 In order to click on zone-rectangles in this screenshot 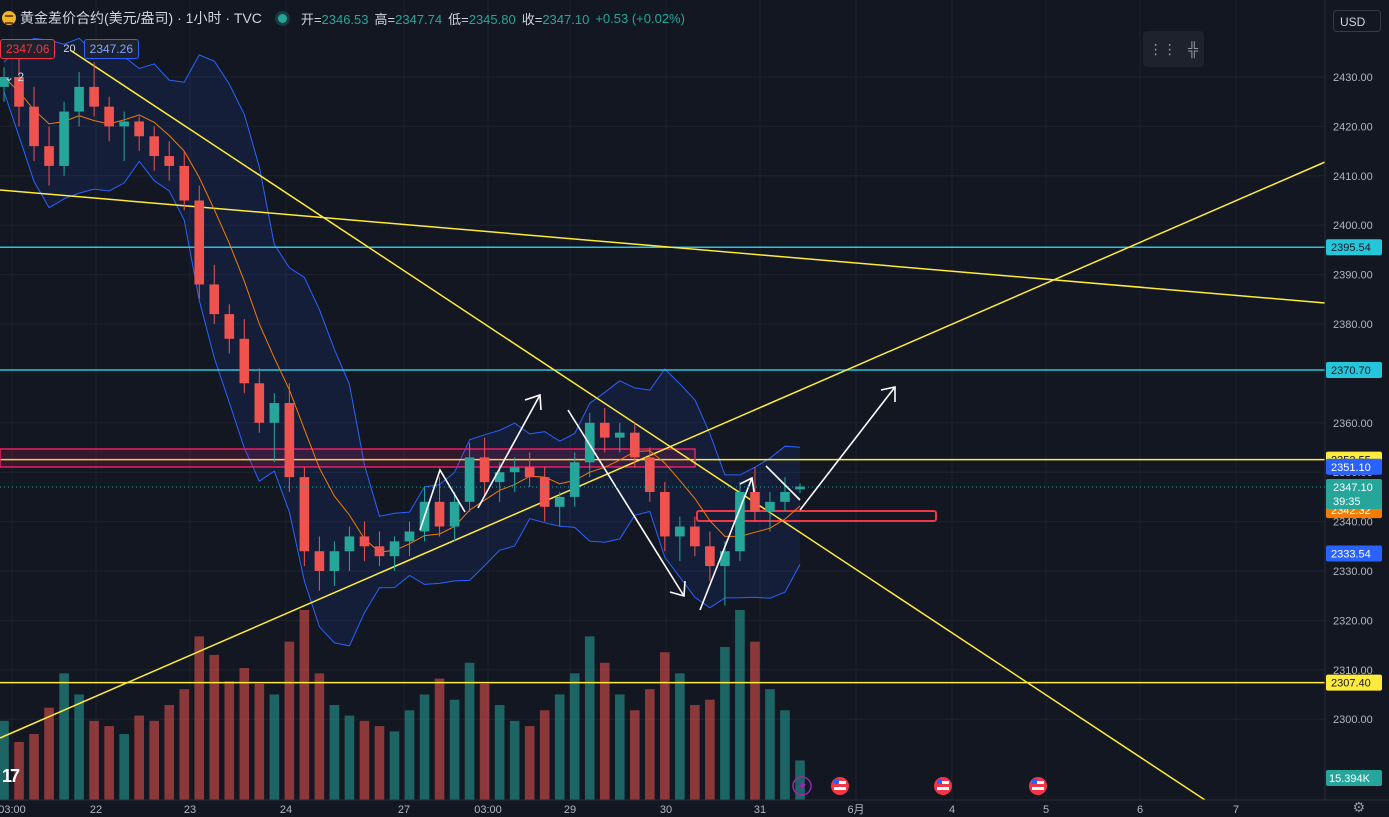, I will do `click(468, 485)`.